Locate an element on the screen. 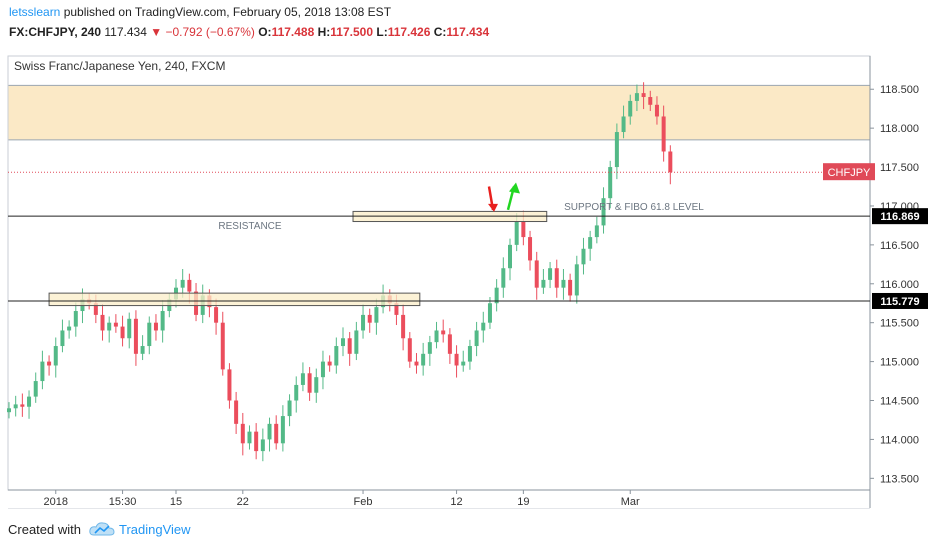 This screenshot has width=932, height=550. red-arrowhead-icon is located at coordinates (493, 207).